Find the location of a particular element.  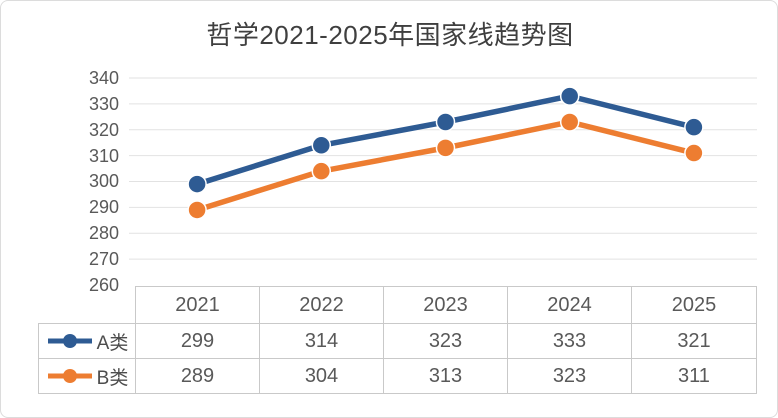

table-cell-a-2022: 314 is located at coordinates (321, 341).